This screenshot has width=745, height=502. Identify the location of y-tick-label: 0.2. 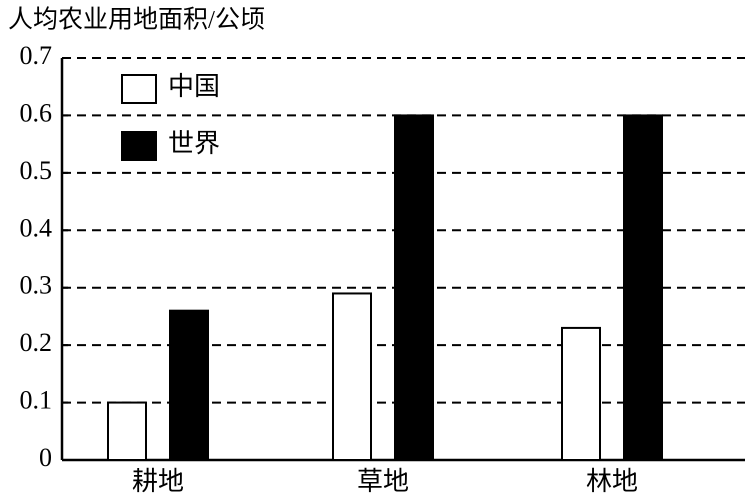
(36, 342).